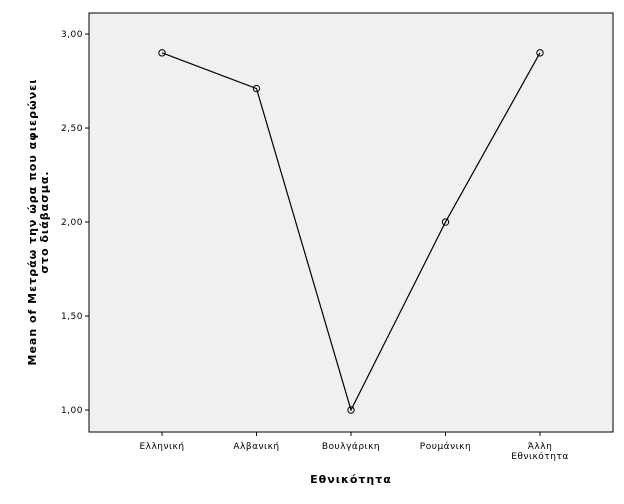 The height and width of the screenshot is (504, 624). I want to click on y-tick-label: 2,50, so click(72, 129).